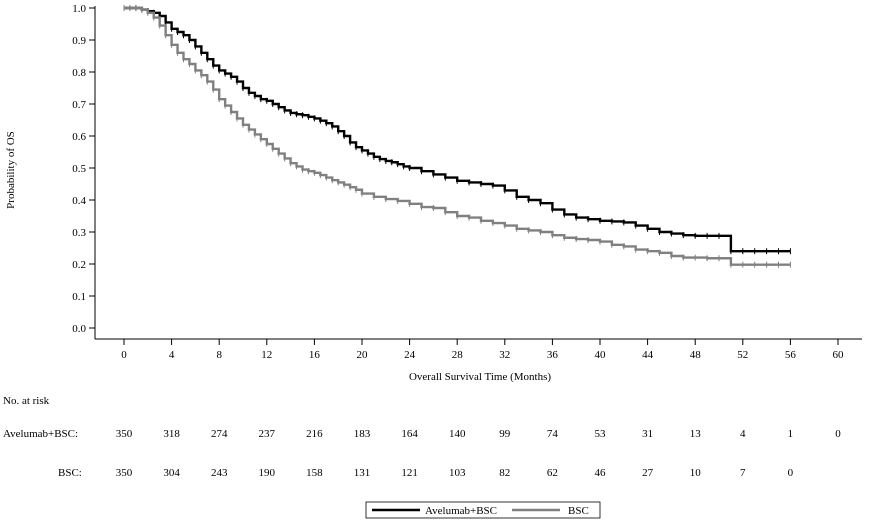 This screenshot has width=877, height=522. I want to click on at-risk-value: 164, so click(409, 434).